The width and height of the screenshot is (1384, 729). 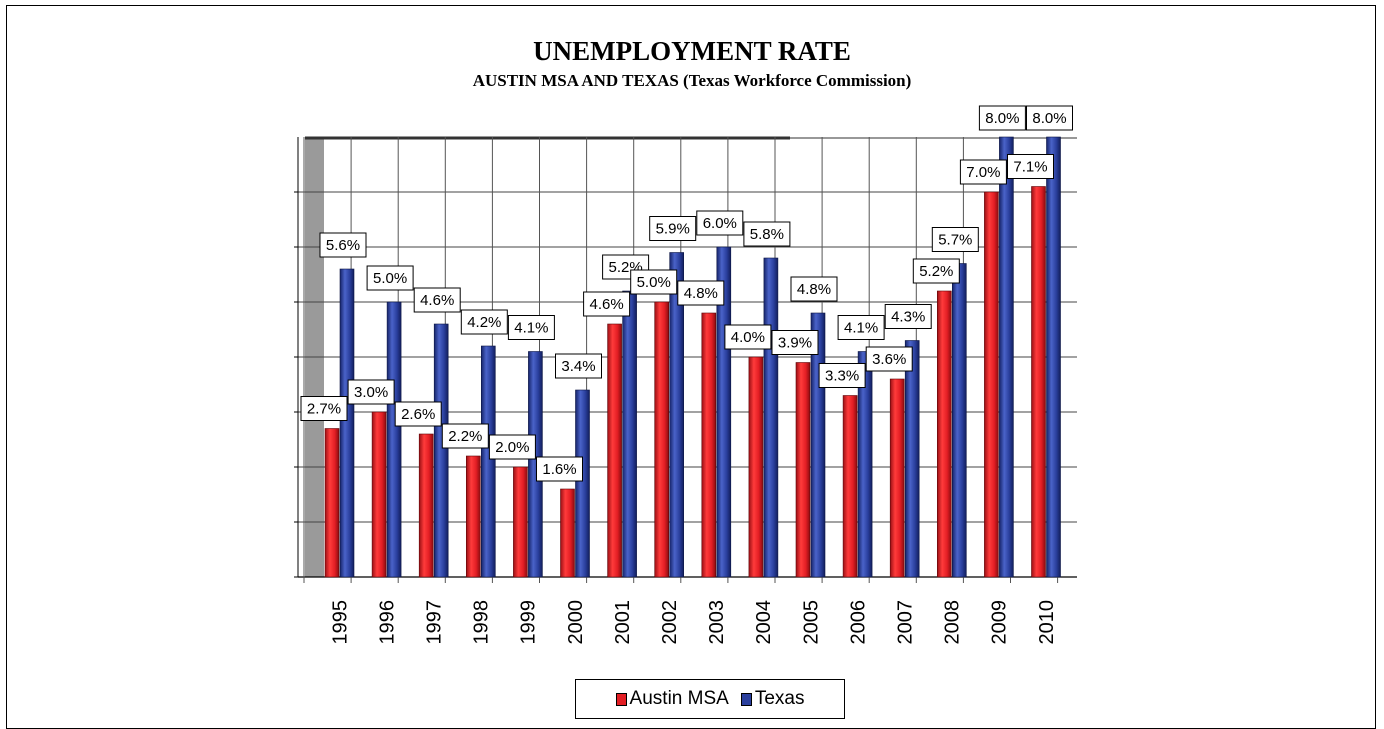 What do you see at coordinates (748, 337) in the screenshot?
I see `data-label-austin-group: 4.0%` at bounding box center [748, 337].